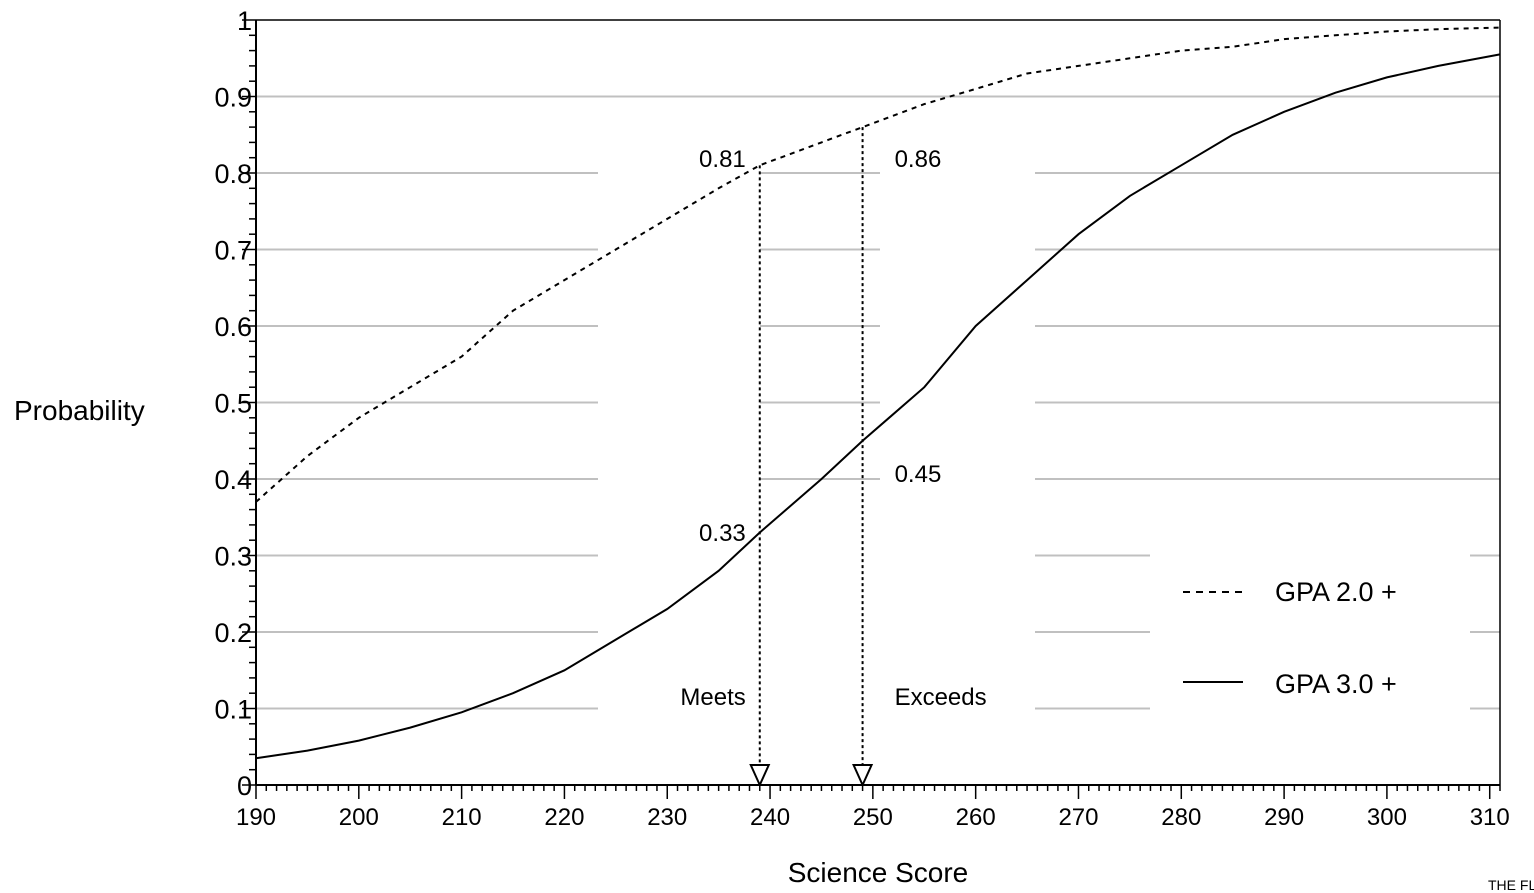 This screenshot has height=893, width=1534. I want to click on label-exceeds: Exceeds, so click(941, 697).